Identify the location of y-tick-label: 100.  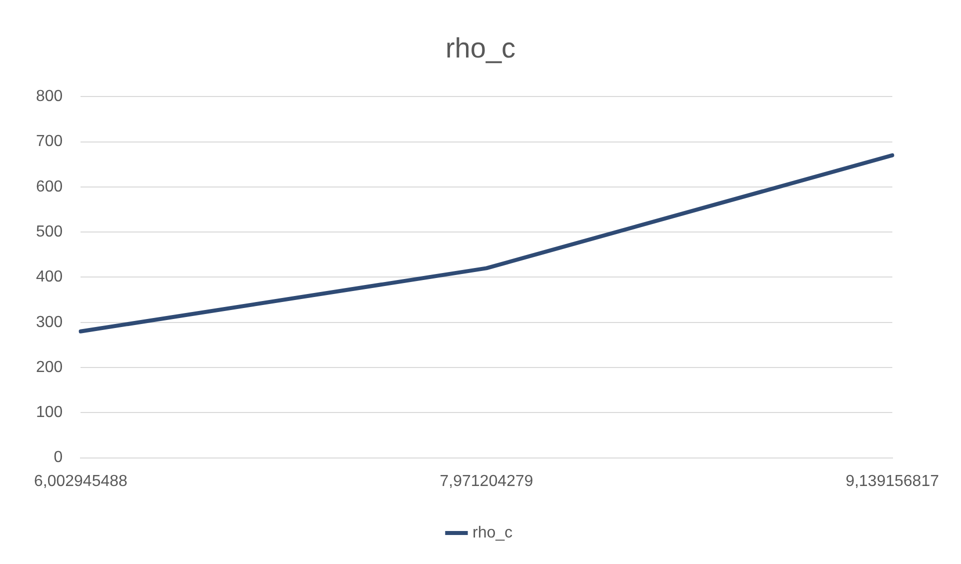
(49, 413).